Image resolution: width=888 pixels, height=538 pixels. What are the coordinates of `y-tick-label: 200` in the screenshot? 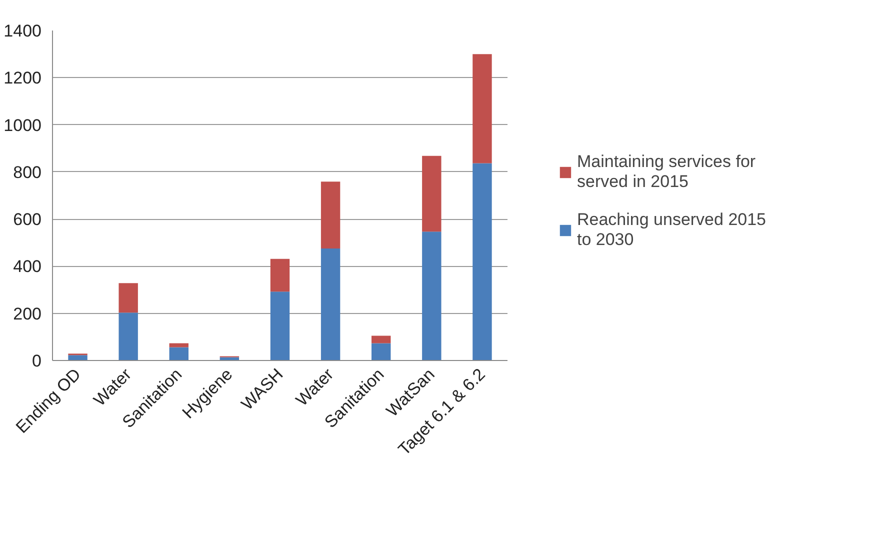 It's located at (27, 314).